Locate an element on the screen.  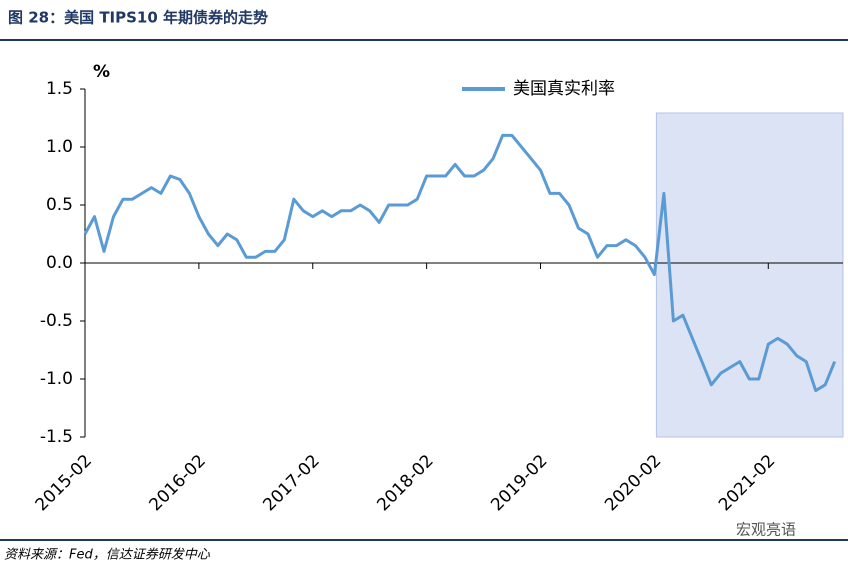
y-tick-label: -0.5 is located at coordinates (56, 321).